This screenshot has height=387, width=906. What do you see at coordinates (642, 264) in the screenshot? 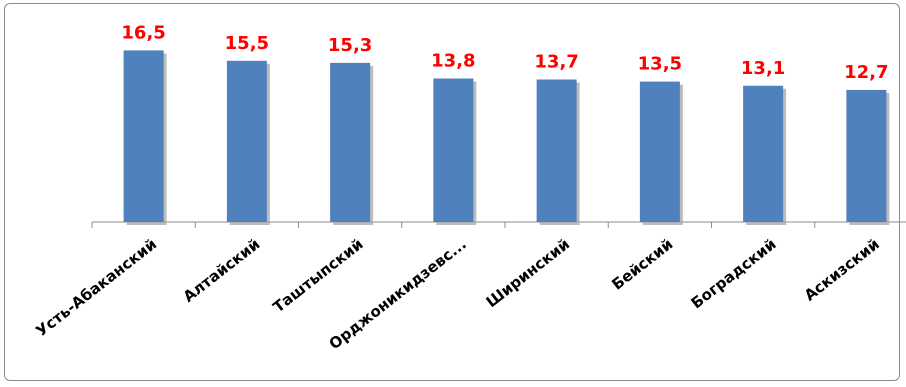
I see `category-label: Бейский` at bounding box center [642, 264].